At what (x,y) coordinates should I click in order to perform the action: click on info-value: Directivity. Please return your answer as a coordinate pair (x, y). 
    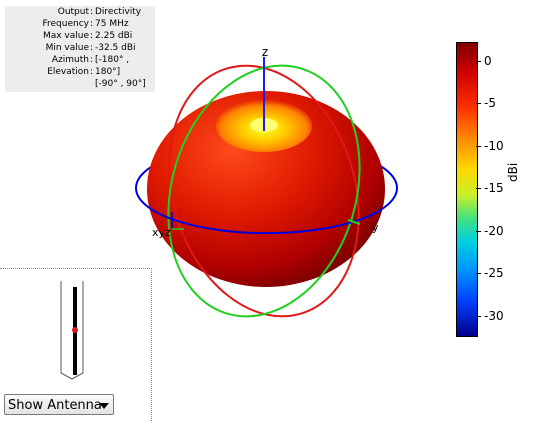
    Looking at the image, I should click on (118, 12).